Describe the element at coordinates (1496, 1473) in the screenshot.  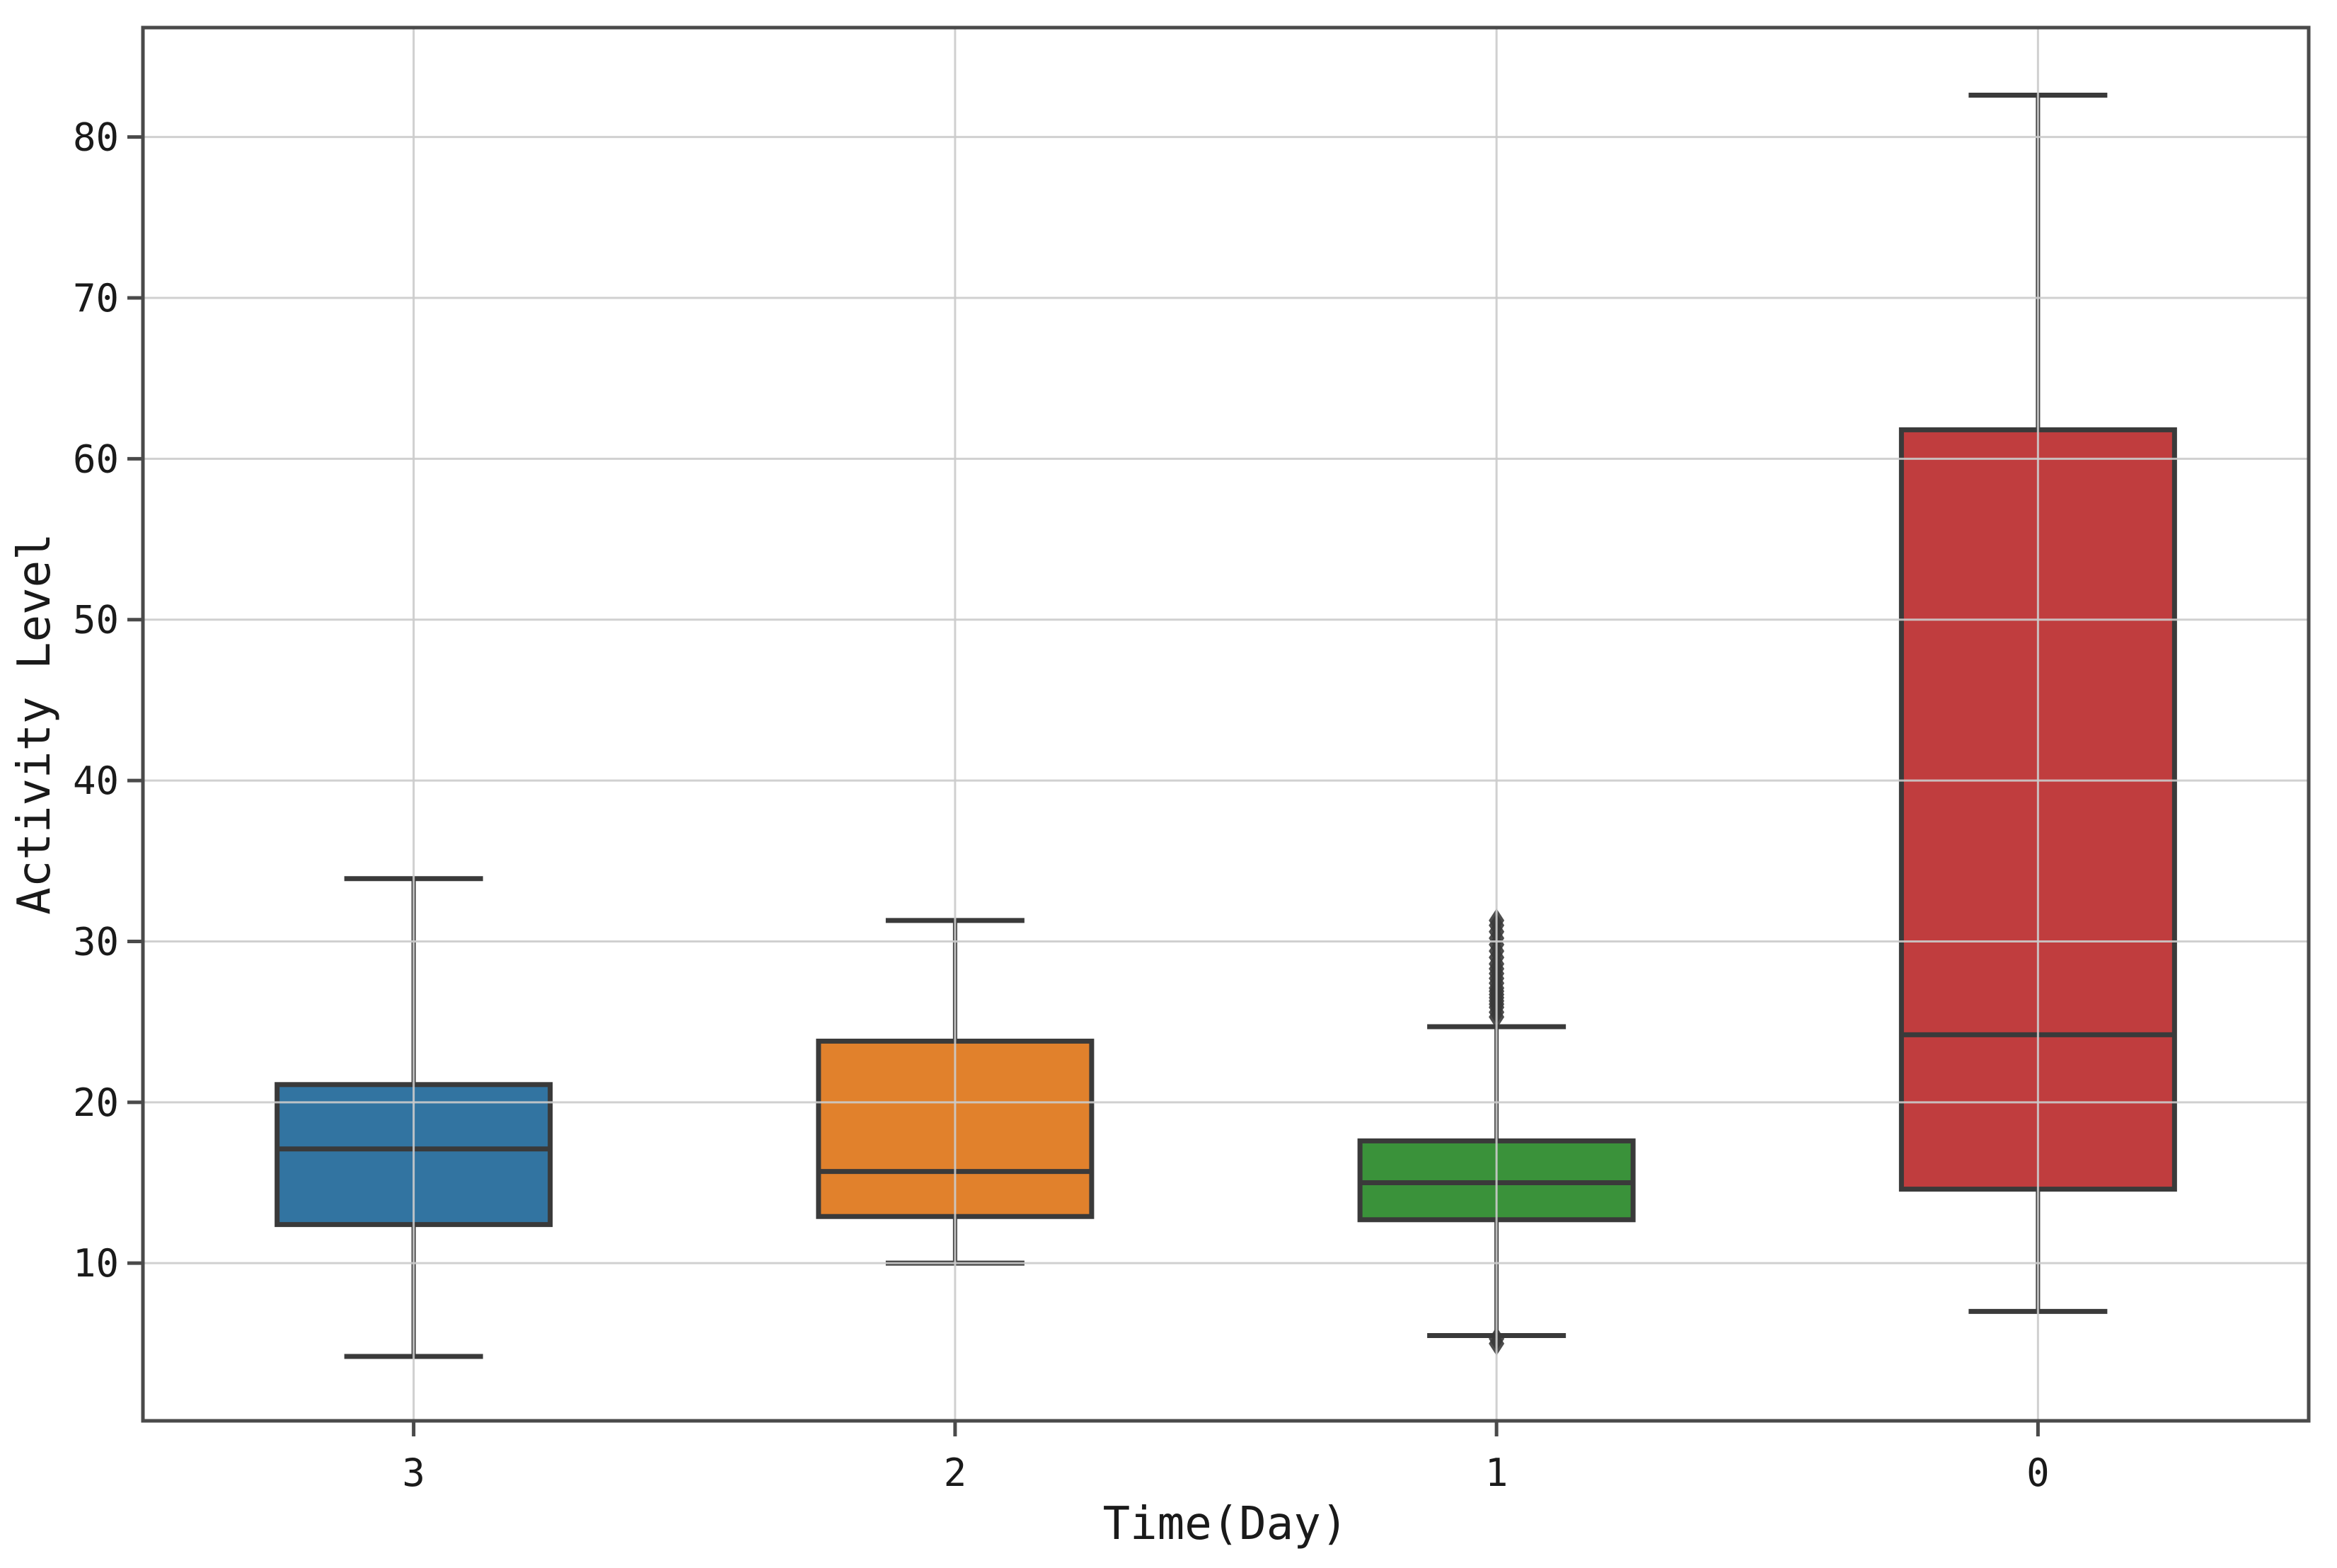
I see `x-tick-label: 1` at that location.